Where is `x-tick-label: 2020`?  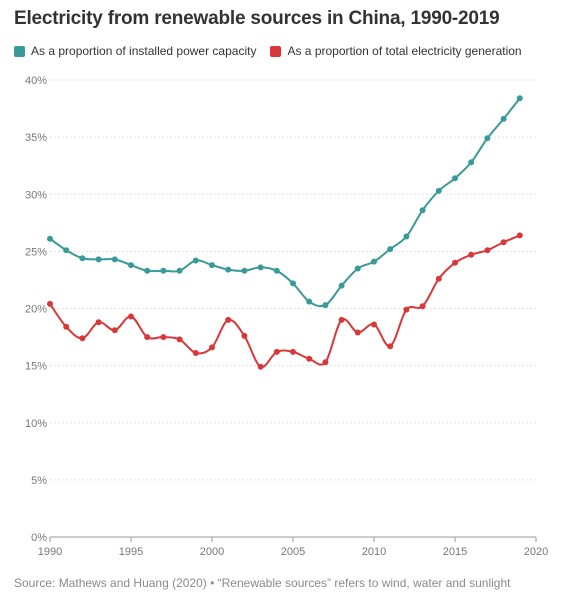
x-tick-label: 2020 is located at coordinates (536, 552).